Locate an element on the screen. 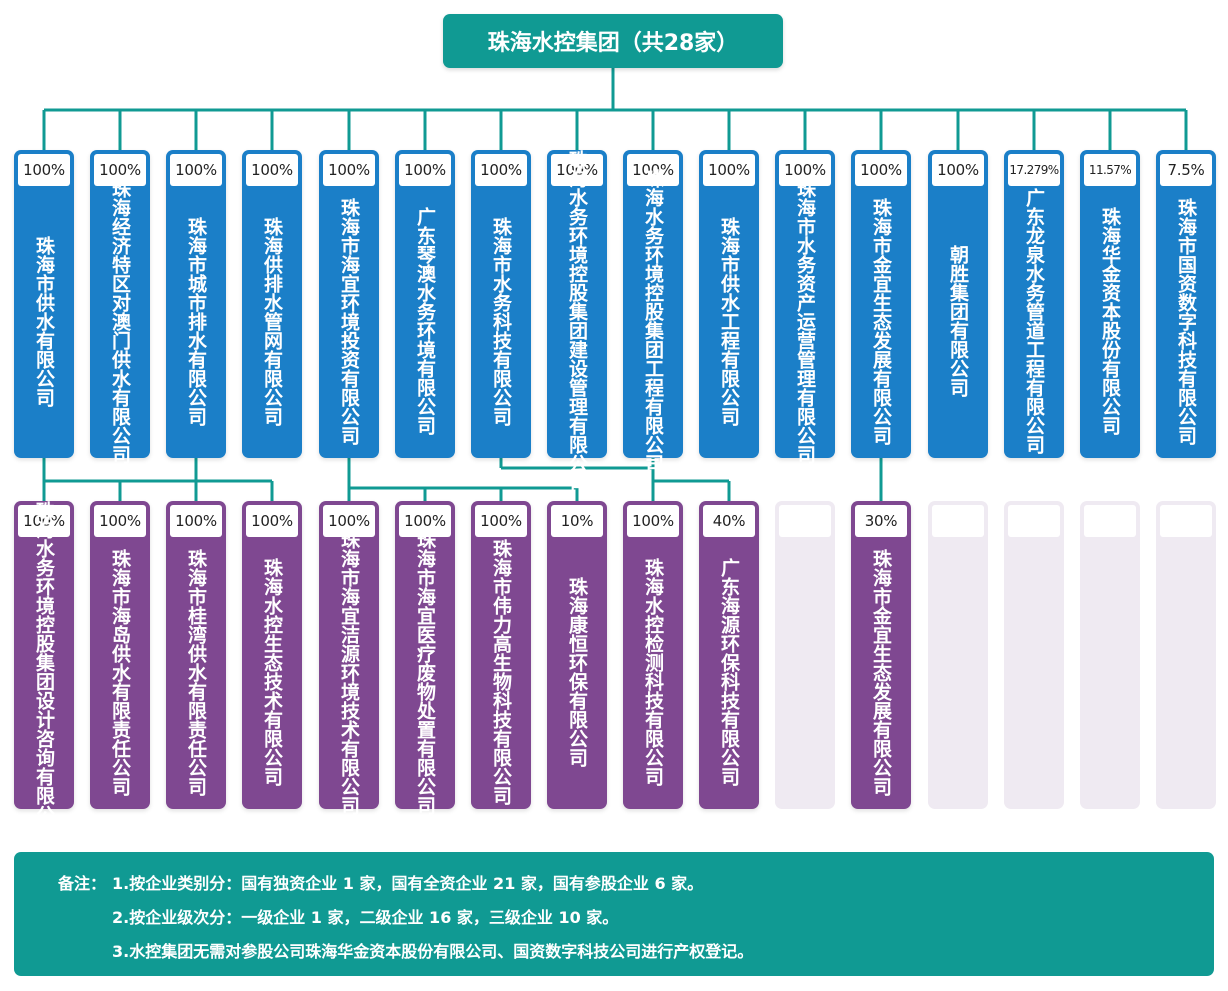 This screenshot has width=1228, height=991. company-name: 珠海市水务资产 运营管理有限公司 is located at coordinates (805, 321).